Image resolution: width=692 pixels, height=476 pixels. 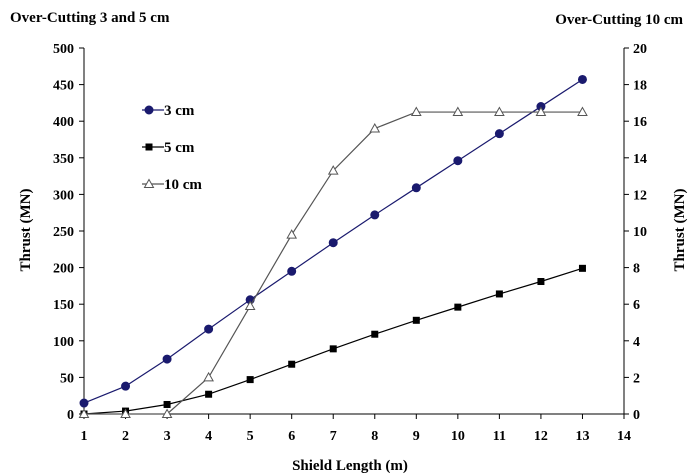 I want to click on legend-item: 5 cm, so click(x=168, y=148).